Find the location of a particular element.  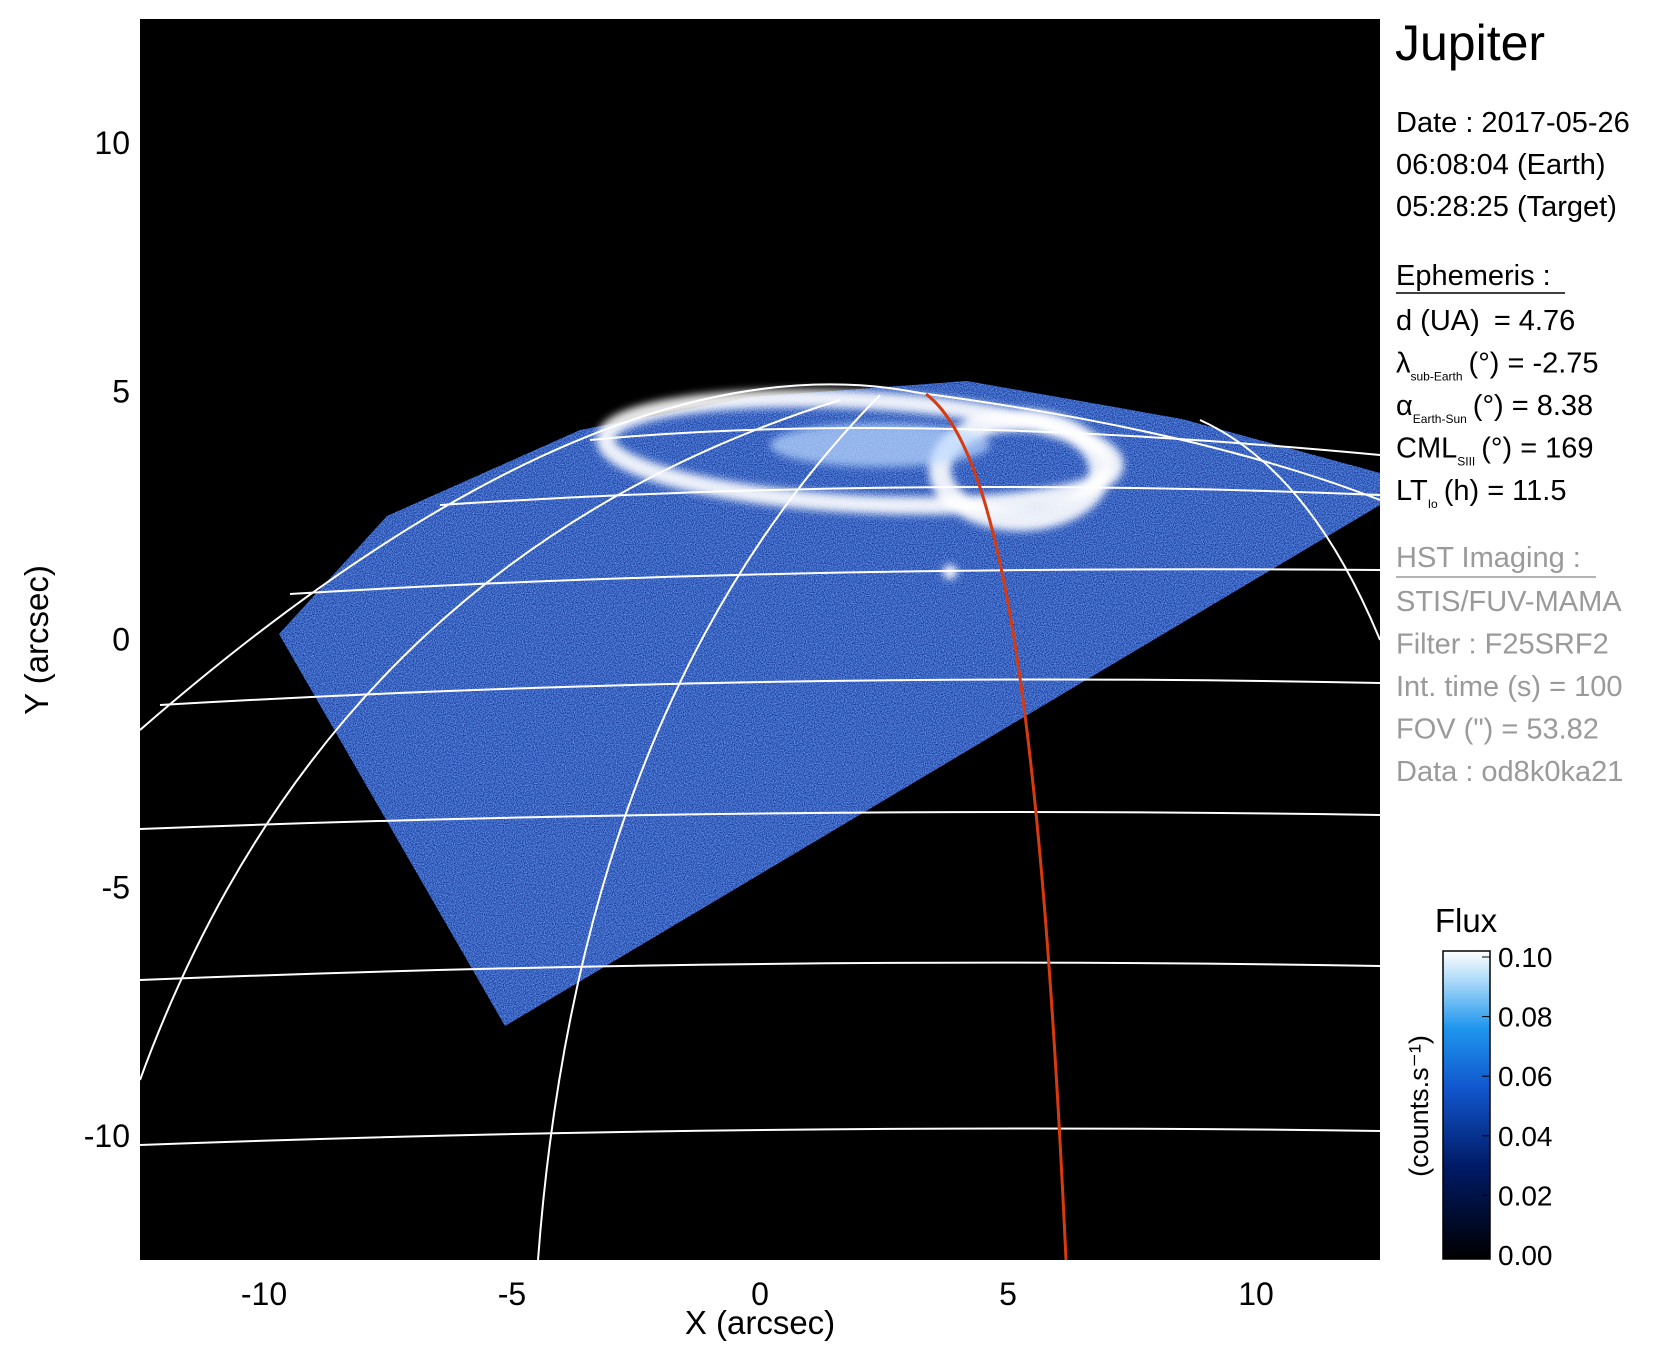

observation-info: 06:08:04 (Earth) is located at coordinates (1501, 165).